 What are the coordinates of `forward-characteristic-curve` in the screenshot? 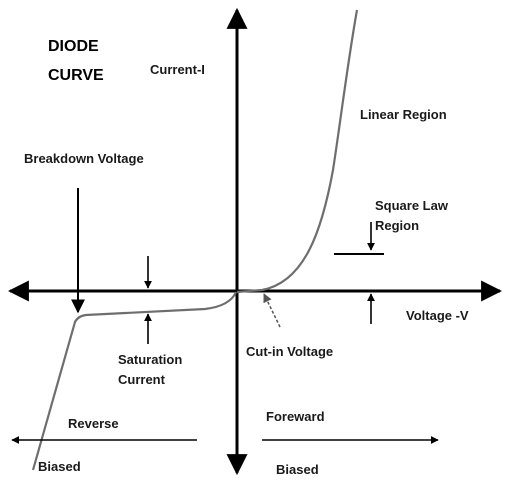 It's located at (297, 151).